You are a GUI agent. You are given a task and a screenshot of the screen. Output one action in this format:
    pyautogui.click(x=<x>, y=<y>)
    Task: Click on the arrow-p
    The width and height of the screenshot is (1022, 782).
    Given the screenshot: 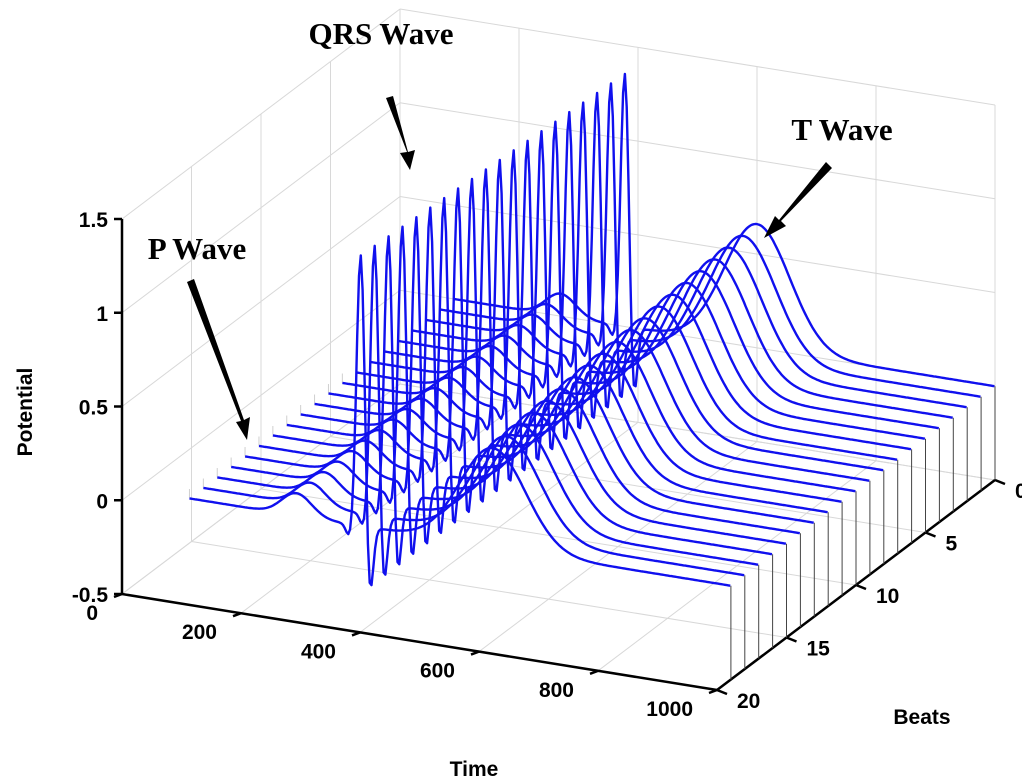 What is the action you would take?
    pyautogui.click(x=218, y=359)
    